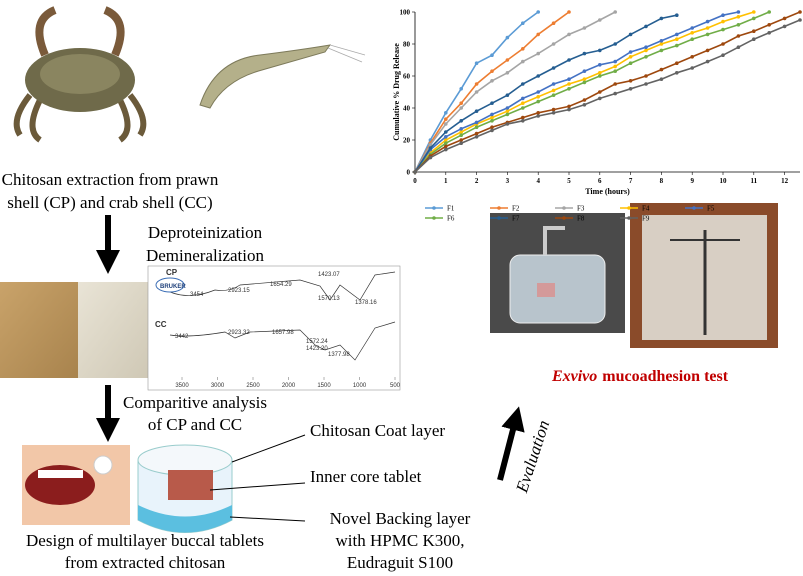 The image size is (803, 576). I want to click on cp-peak: 2923.15, so click(239, 291).